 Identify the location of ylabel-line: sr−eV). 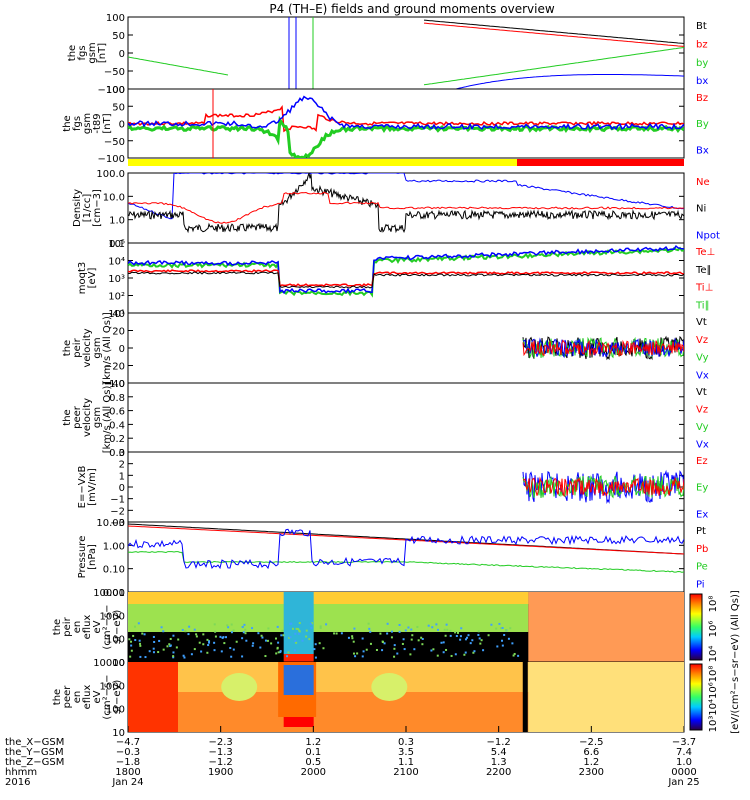
(117, 697).